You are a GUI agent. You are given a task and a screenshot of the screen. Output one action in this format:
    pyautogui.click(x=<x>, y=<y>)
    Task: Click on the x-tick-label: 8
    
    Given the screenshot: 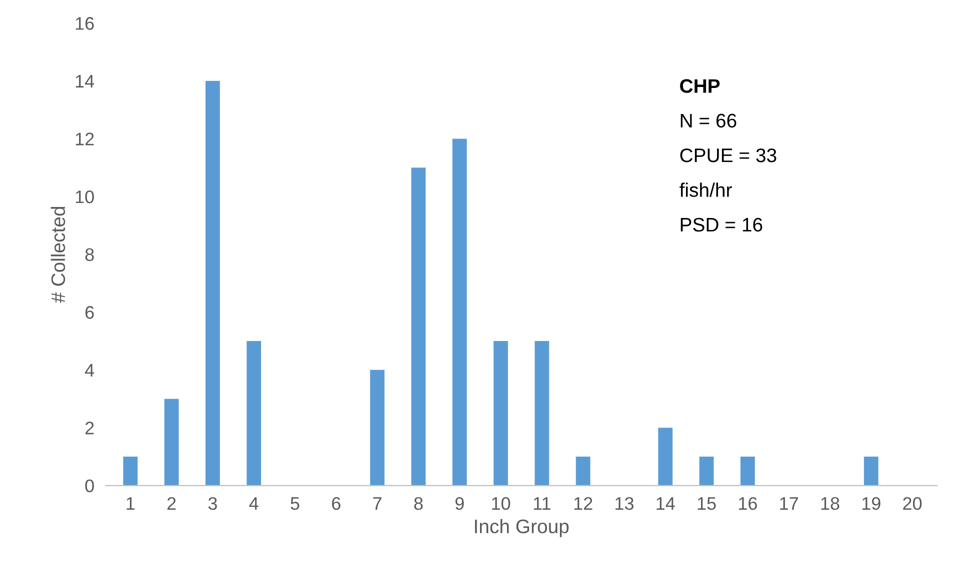 What is the action you would take?
    pyautogui.click(x=418, y=503)
    